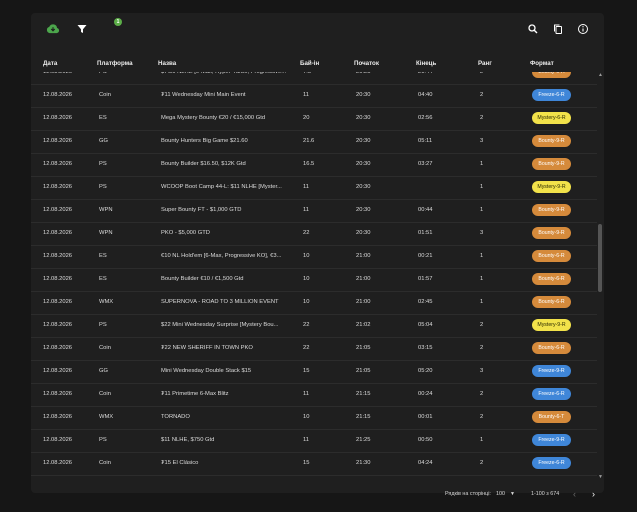 This screenshot has height=512, width=637. What do you see at coordinates (558, 29) in the screenshot?
I see `copy-icon` at bounding box center [558, 29].